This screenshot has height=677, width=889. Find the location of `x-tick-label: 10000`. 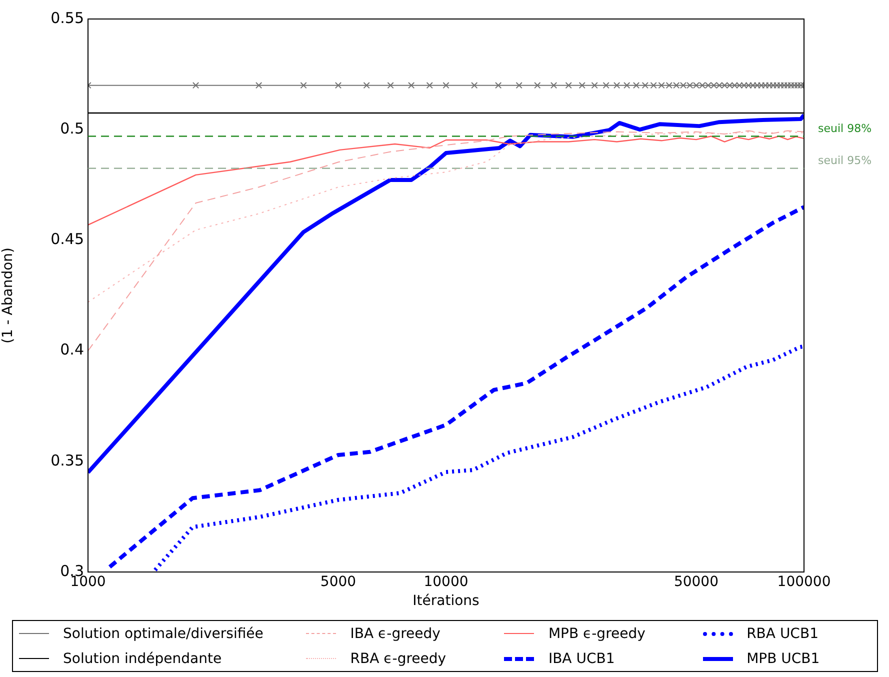

x-tick-label: 10000 is located at coordinates (446, 582).